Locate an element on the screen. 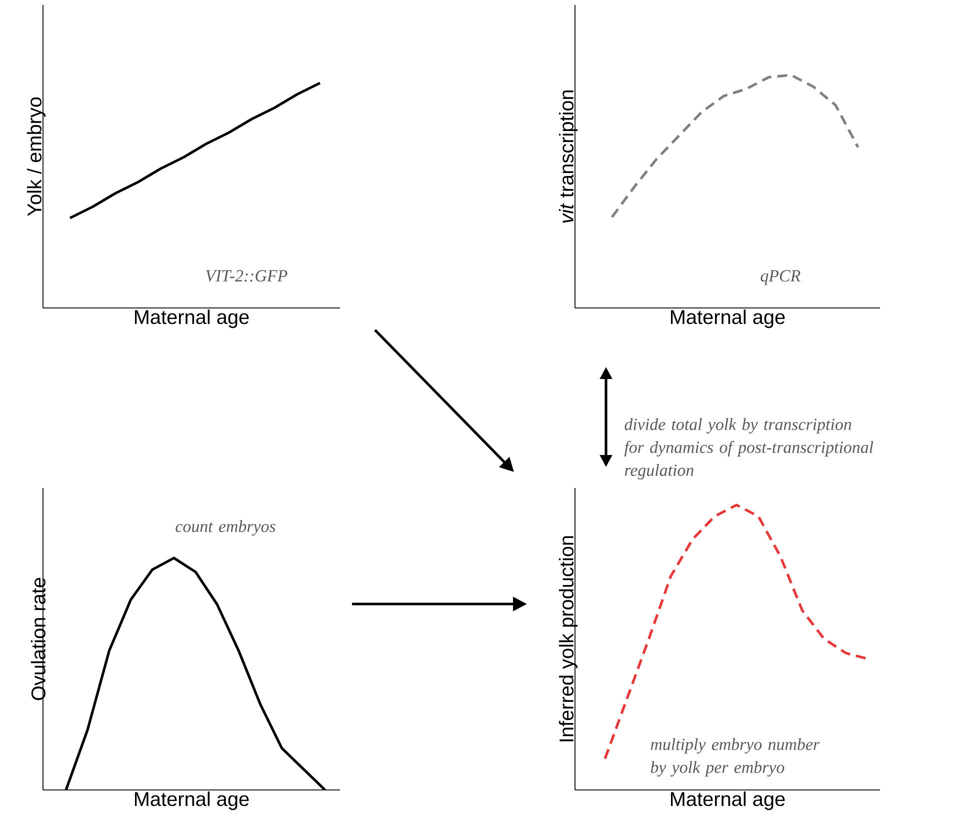 The width and height of the screenshot is (959, 826). annotation: multiply embryo number by yolk per embryo is located at coordinates (735, 757).